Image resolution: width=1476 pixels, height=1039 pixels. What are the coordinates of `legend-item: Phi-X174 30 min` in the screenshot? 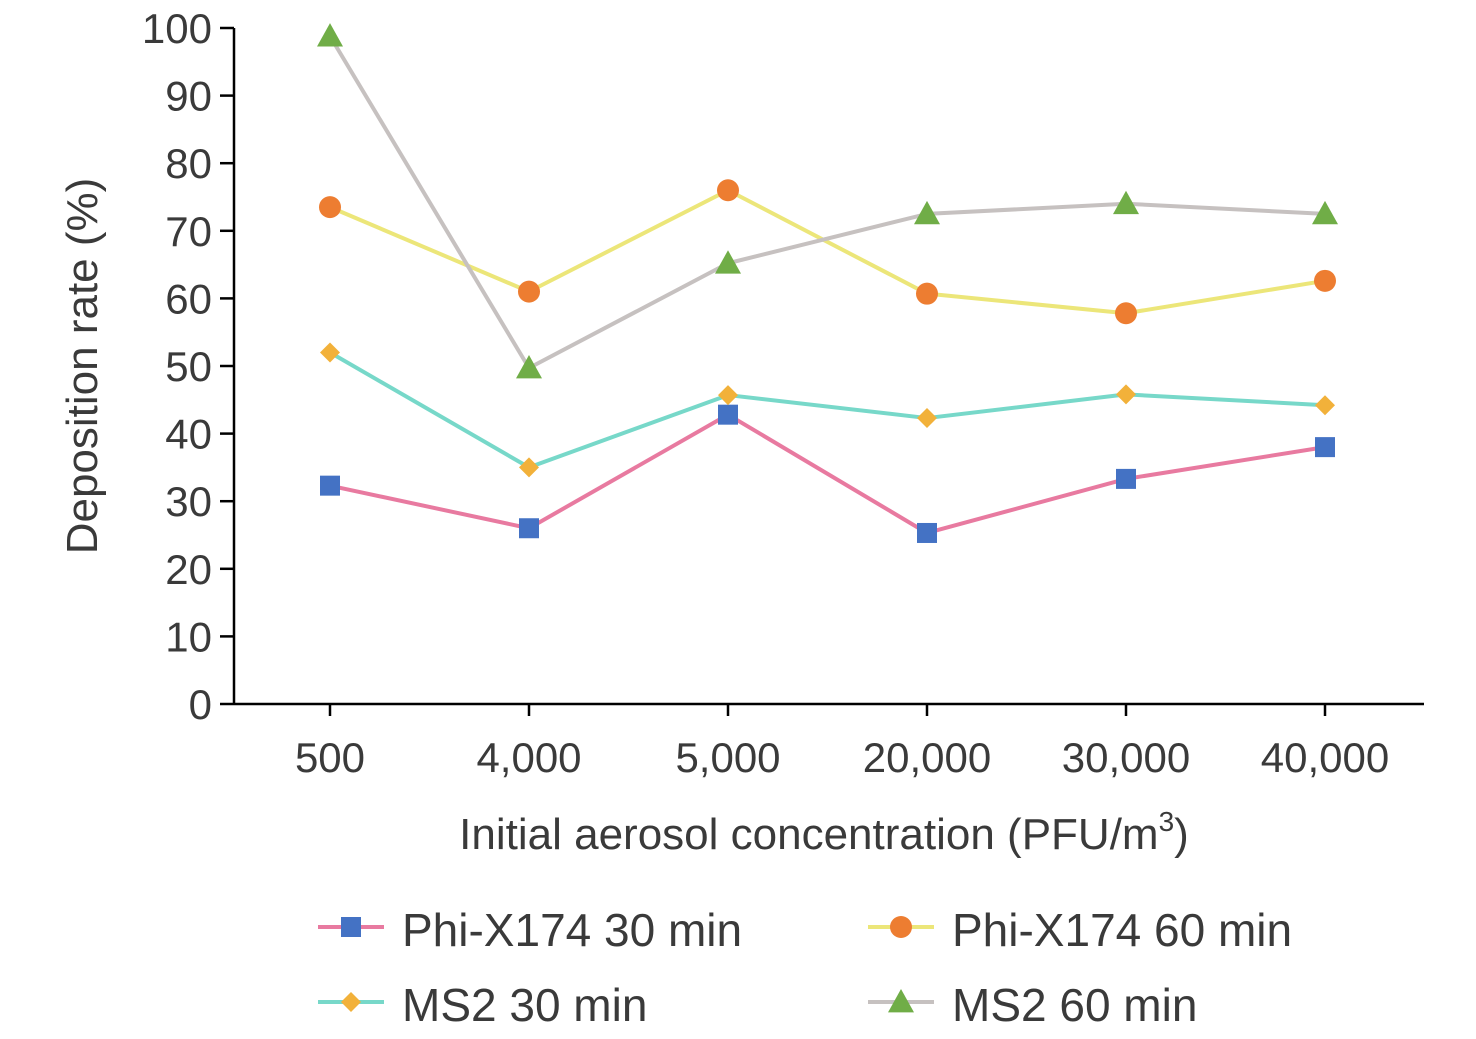 It's located at (530, 930).